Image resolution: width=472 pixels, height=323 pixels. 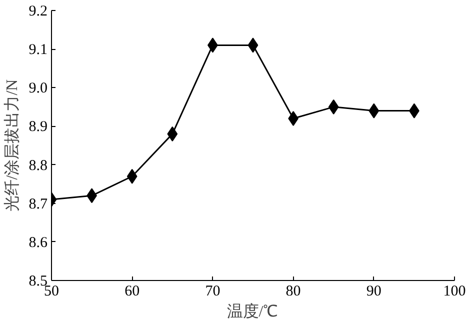 What do you see at coordinates (38, 166) in the screenshot?
I see `y-tick-label: 8.8` at bounding box center [38, 166].